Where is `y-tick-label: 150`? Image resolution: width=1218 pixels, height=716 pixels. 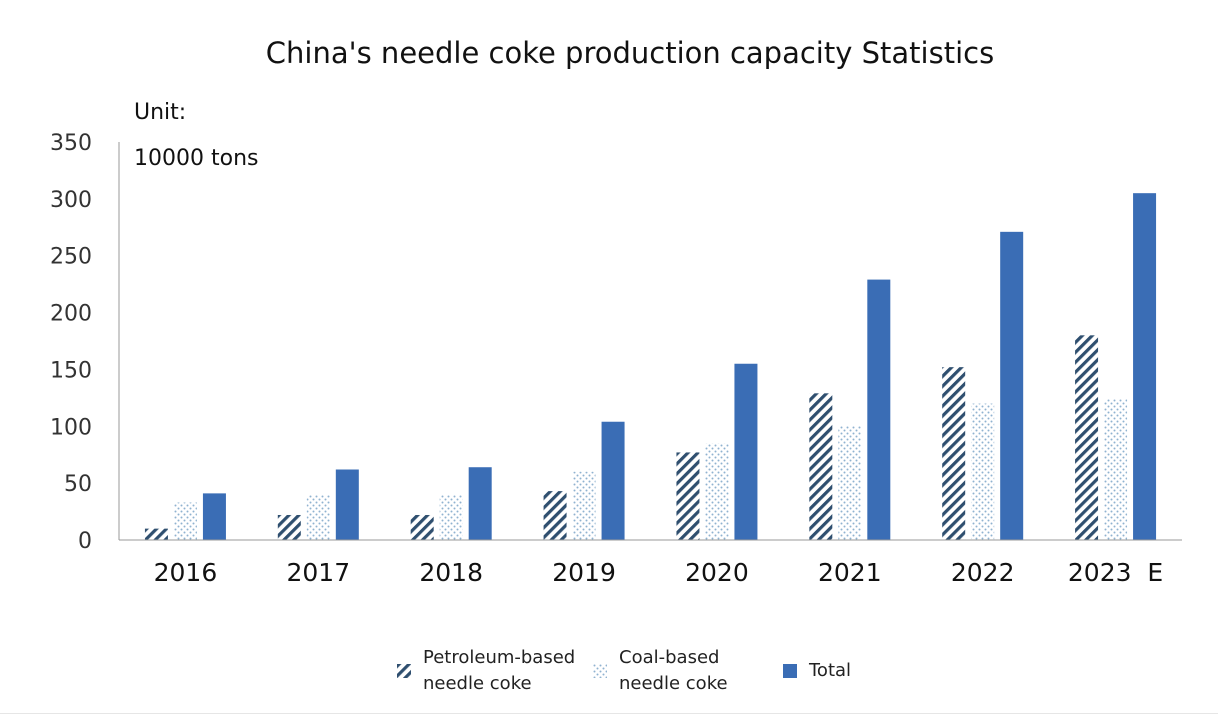
y-tick-label: 150 is located at coordinates (71, 370).